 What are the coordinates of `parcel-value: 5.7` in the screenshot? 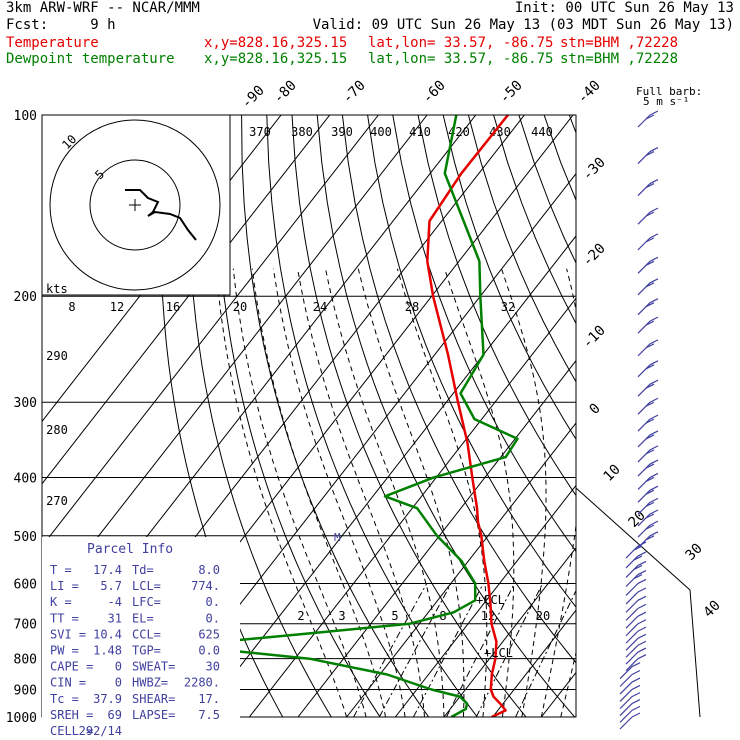 It's located at (111, 586).